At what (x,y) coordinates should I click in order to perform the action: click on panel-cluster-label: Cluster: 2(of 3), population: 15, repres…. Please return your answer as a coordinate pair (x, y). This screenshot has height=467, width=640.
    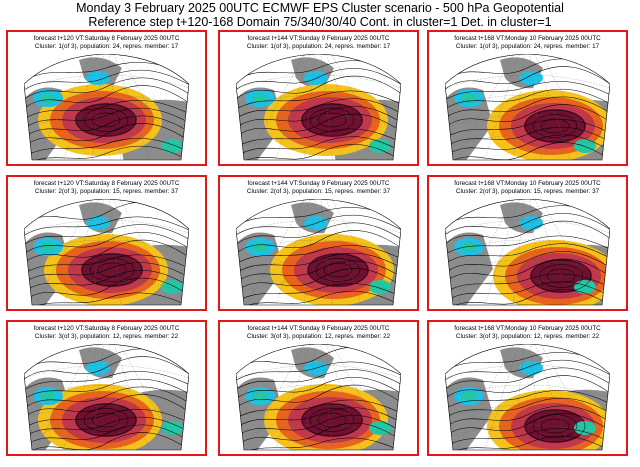
    Looking at the image, I should click on (527, 191).